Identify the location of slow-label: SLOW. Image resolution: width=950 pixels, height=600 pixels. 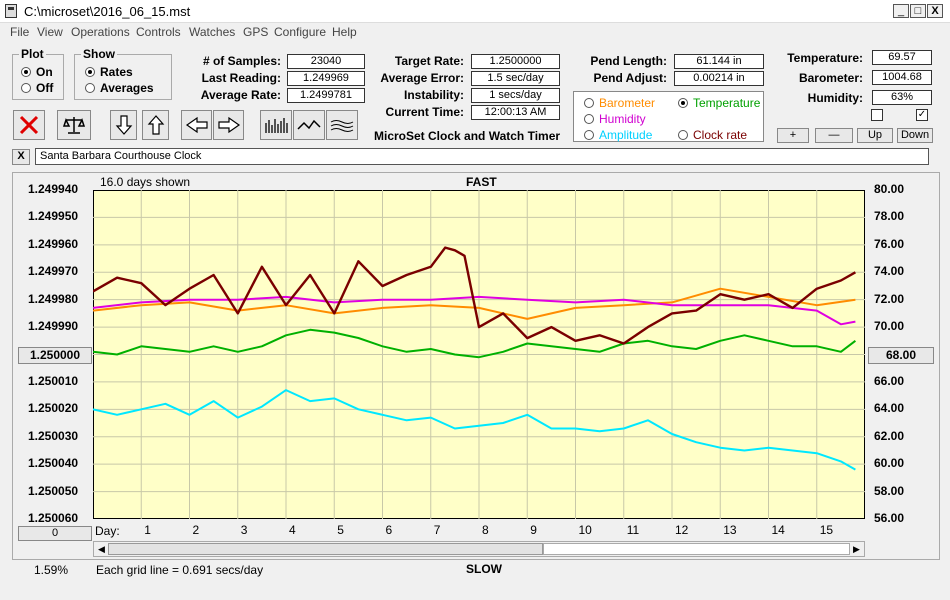
(484, 569).